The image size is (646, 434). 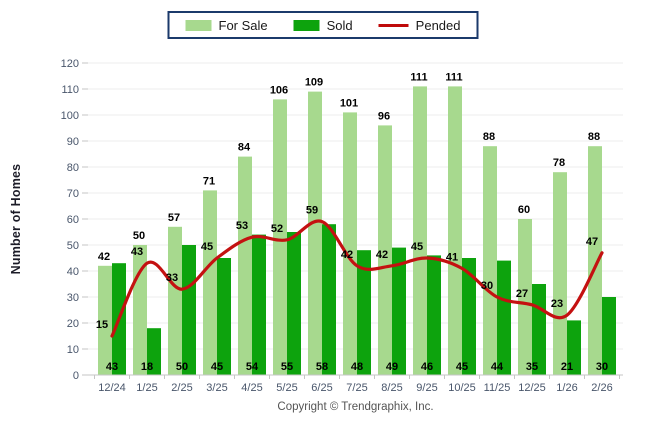 What do you see at coordinates (244, 148) in the screenshot?
I see `for-sale-value-label: 84` at bounding box center [244, 148].